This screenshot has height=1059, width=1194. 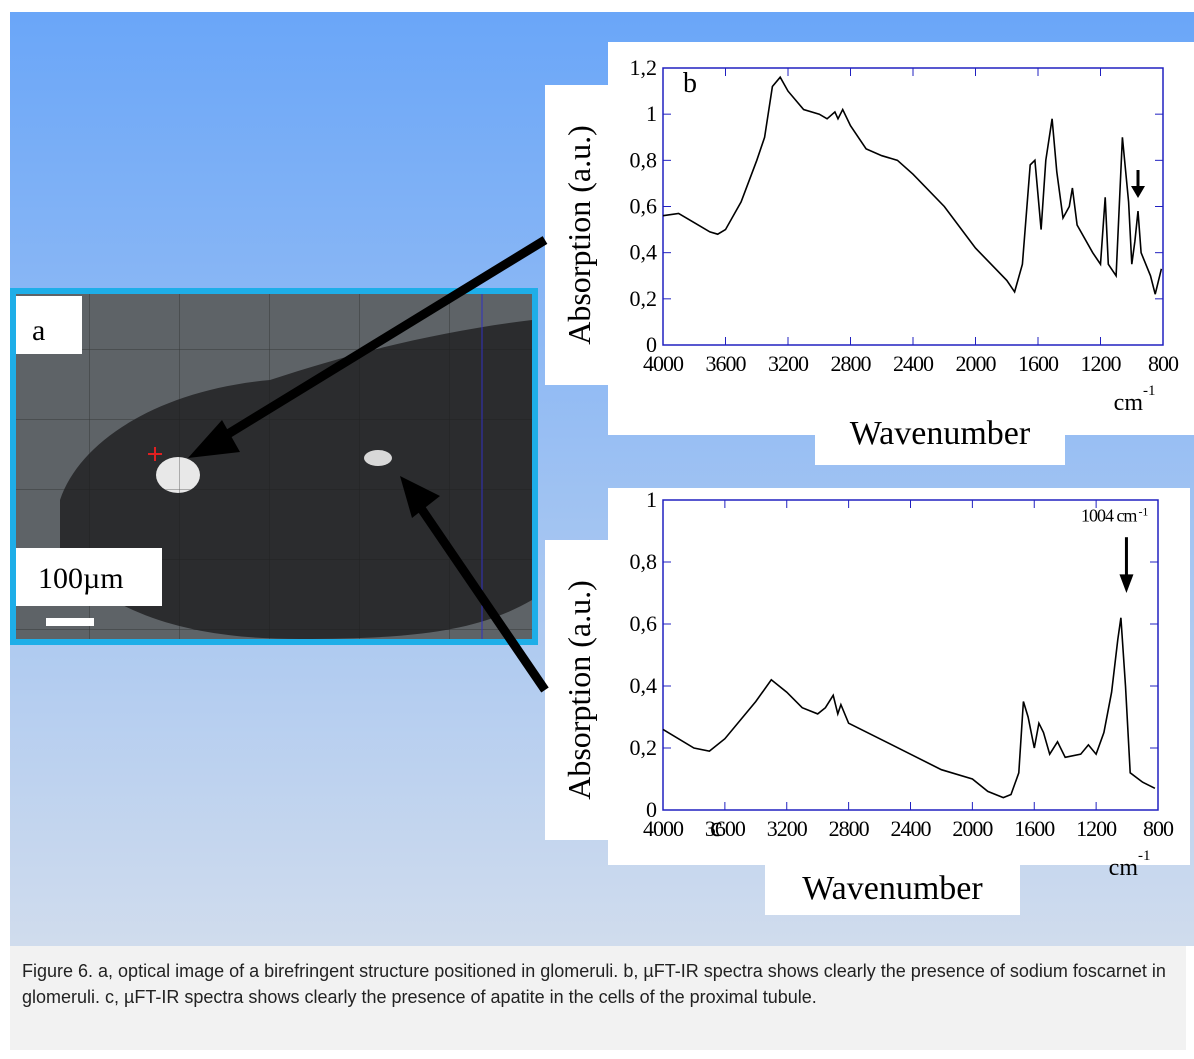 I want to click on scale-bar-label: 100µm, so click(x=81, y=578).